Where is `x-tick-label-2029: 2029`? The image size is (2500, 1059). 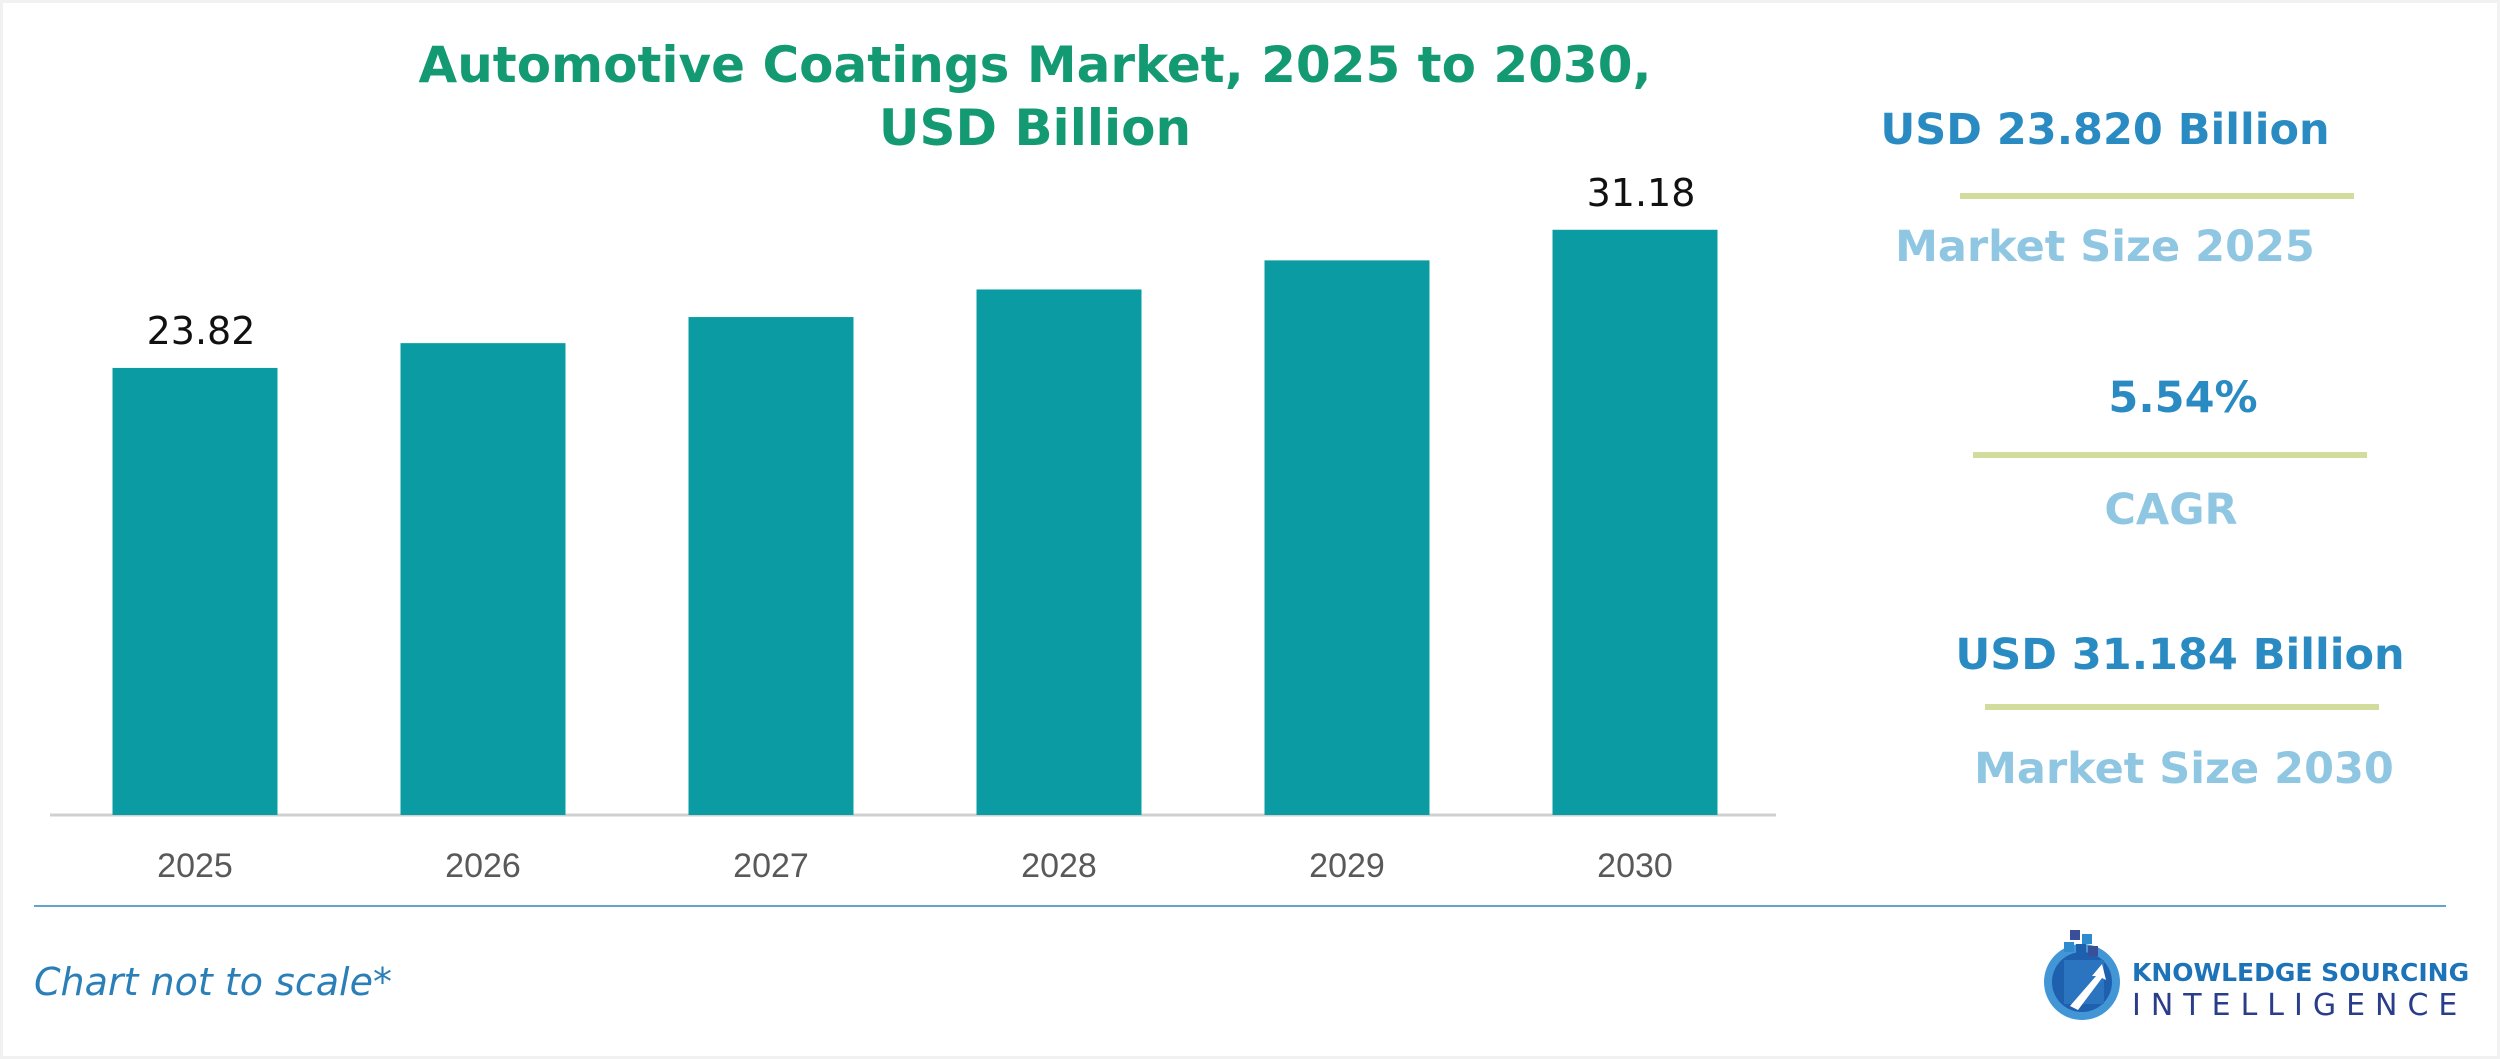 x-tick-label-2029: 2029 is located at coordinates (1347, 866).